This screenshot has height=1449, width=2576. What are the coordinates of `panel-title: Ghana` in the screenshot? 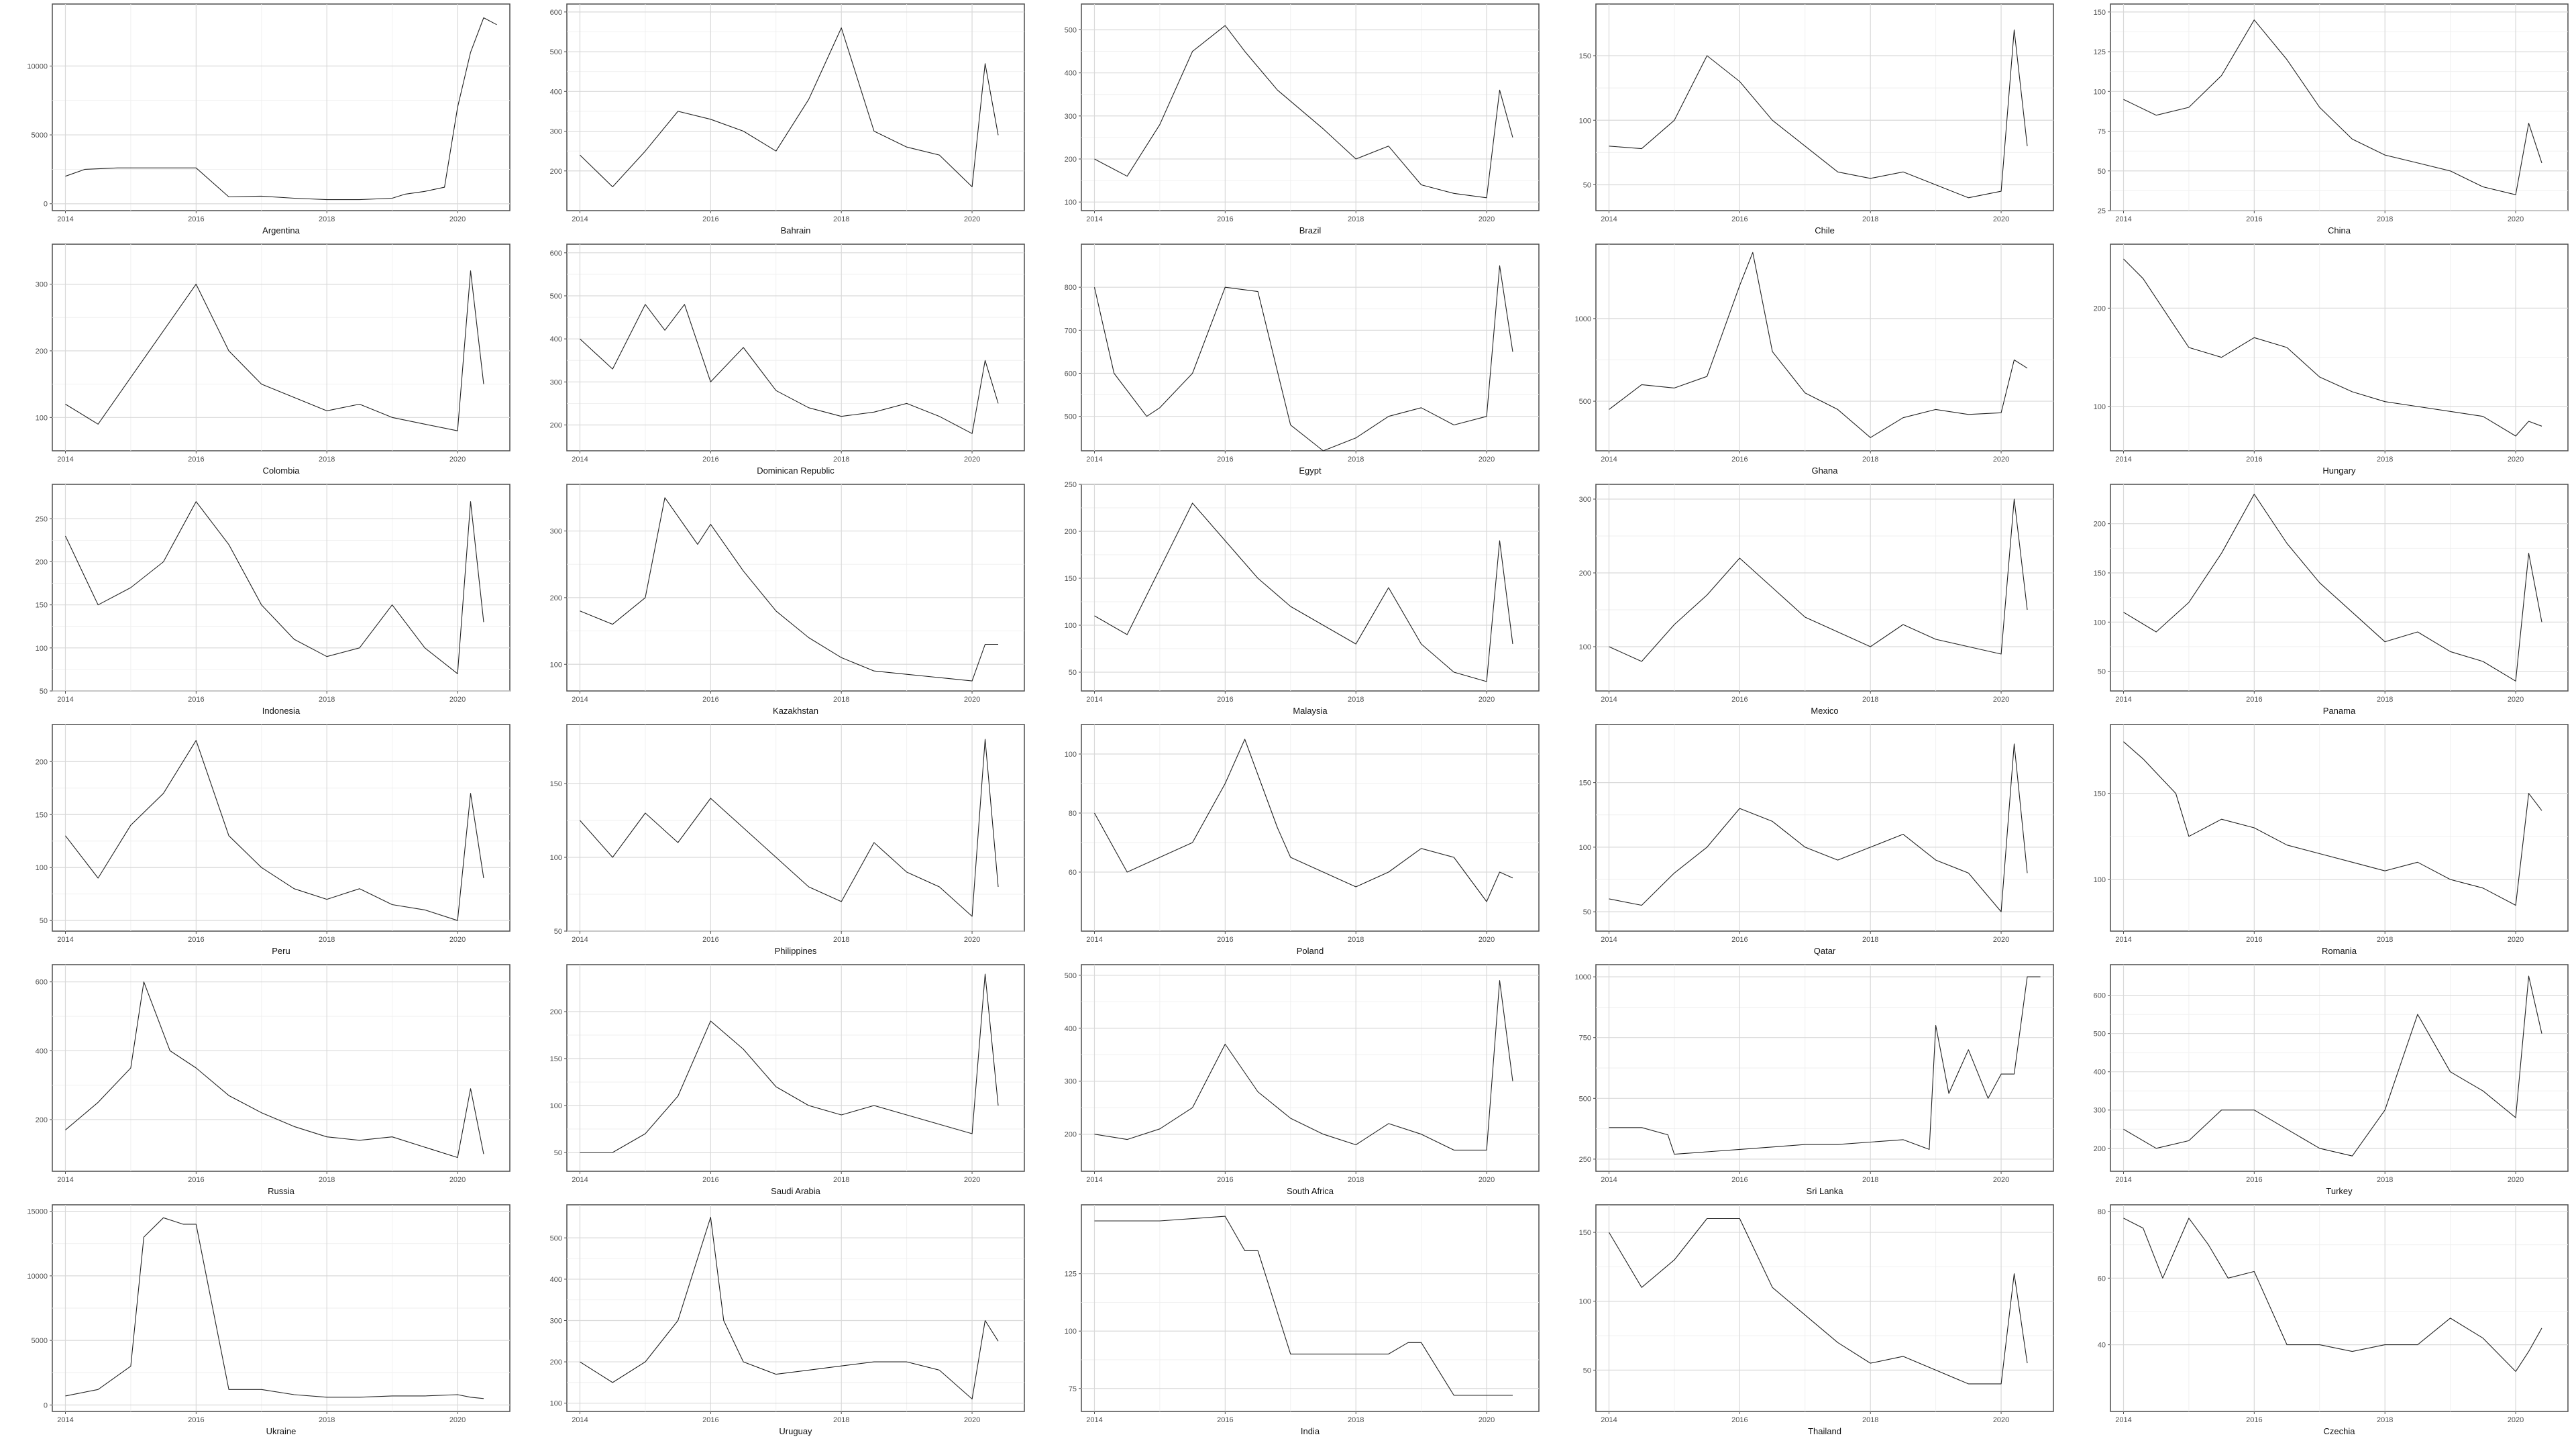 It's located at (1824, 471).